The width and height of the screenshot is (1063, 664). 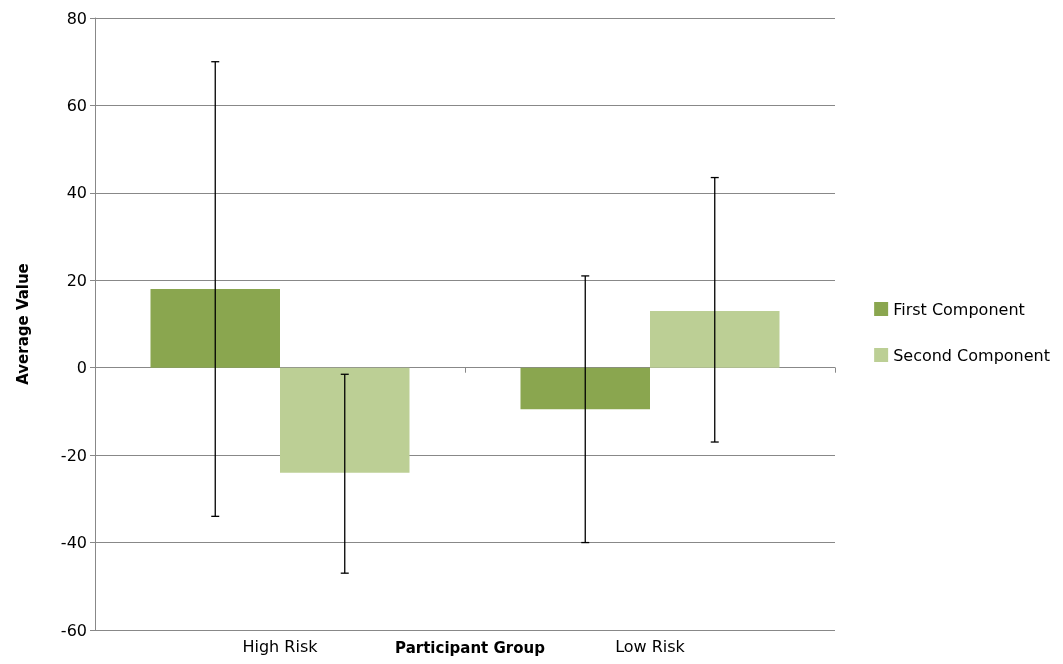 I want to click on legend-label: First Component, so click(x=959, y=309).